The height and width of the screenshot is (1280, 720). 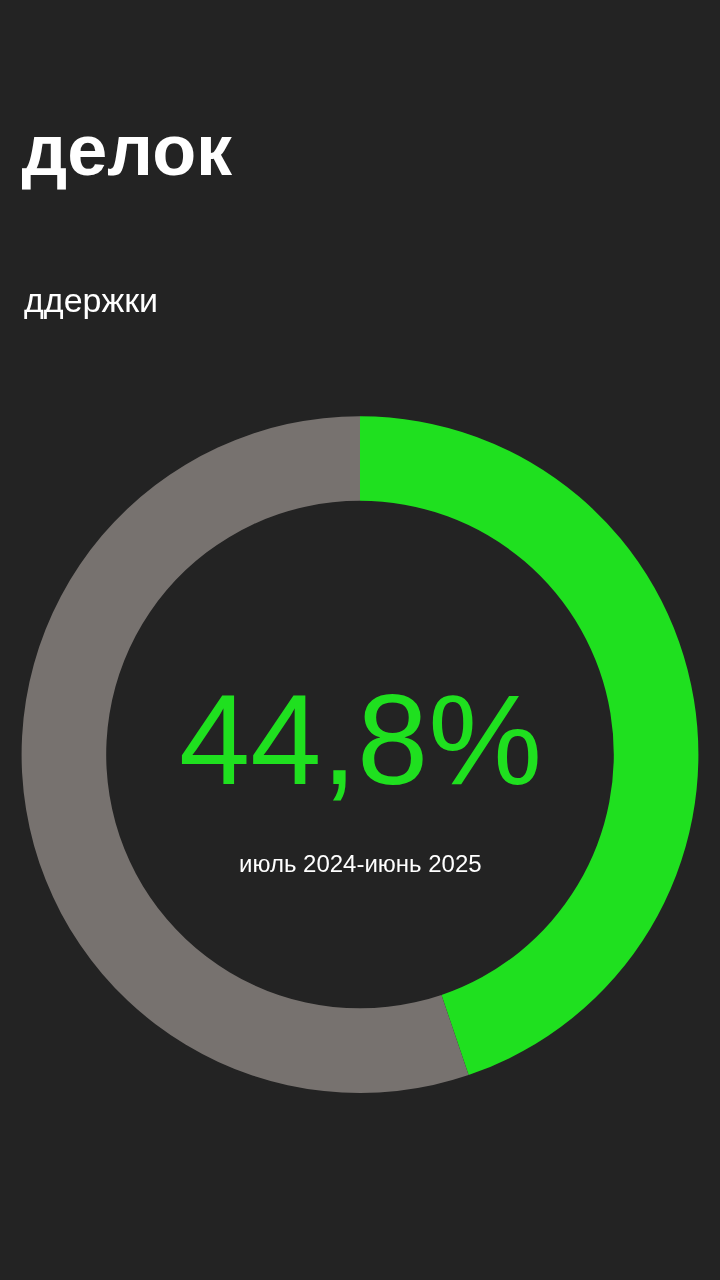 What do you see at coordinates (127, 150) in the screenshot?
I see `chart-title: делок` at bounding box center [127, 150].